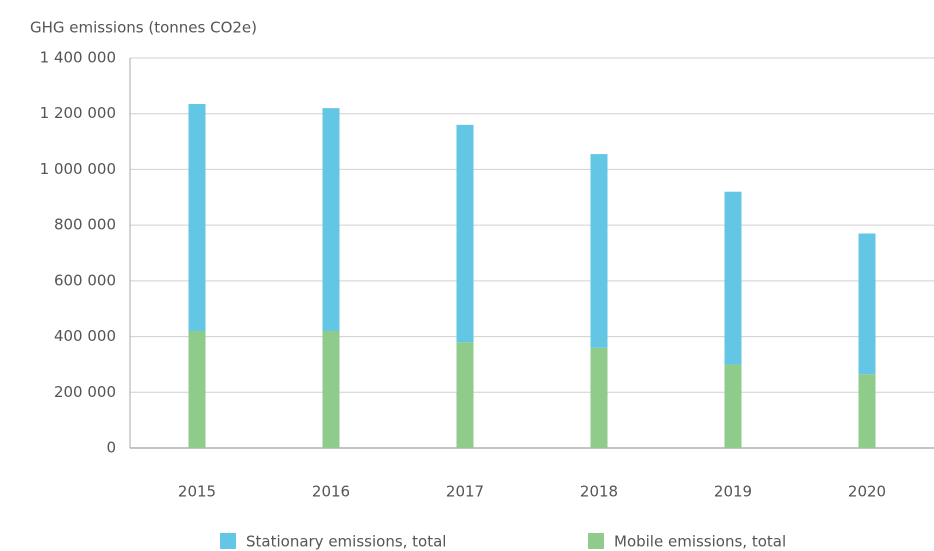 This screenshot has width=934, height=551. I want to click on y-tick-label: 200 000, so click(85, 392).